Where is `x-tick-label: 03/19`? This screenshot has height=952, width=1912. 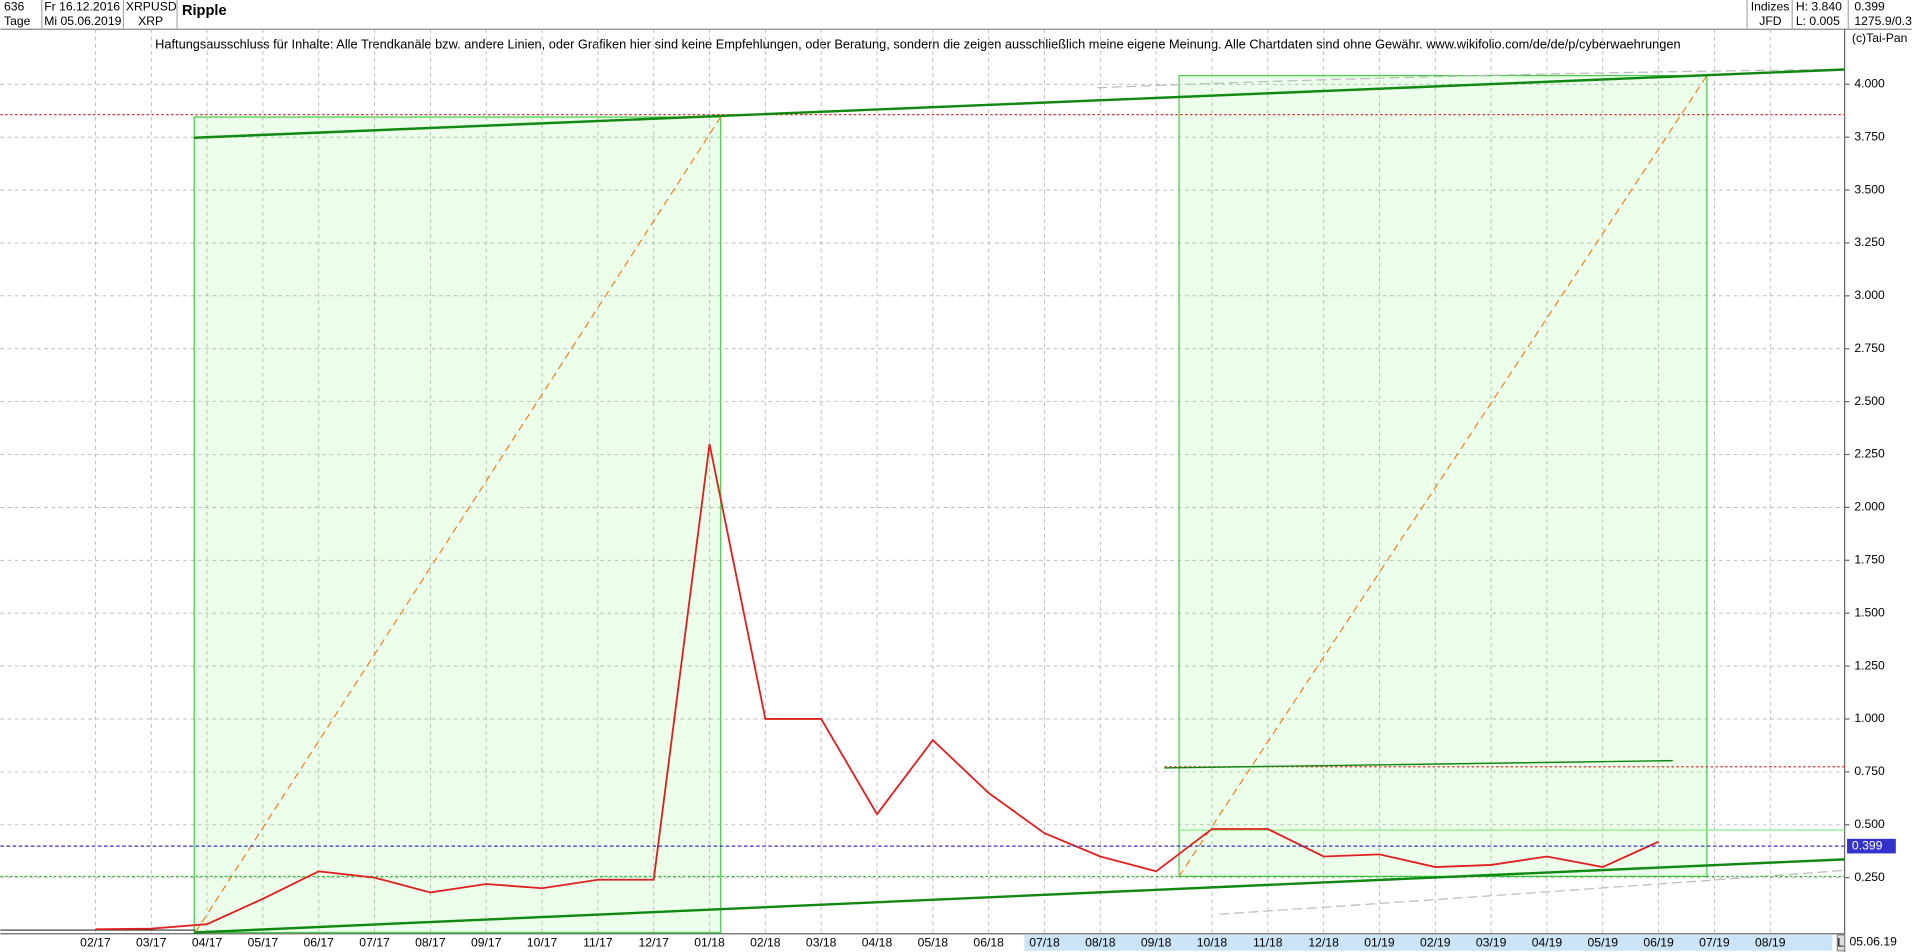 x-tick-label: 03/19 is located at coordinates (1491, 943).